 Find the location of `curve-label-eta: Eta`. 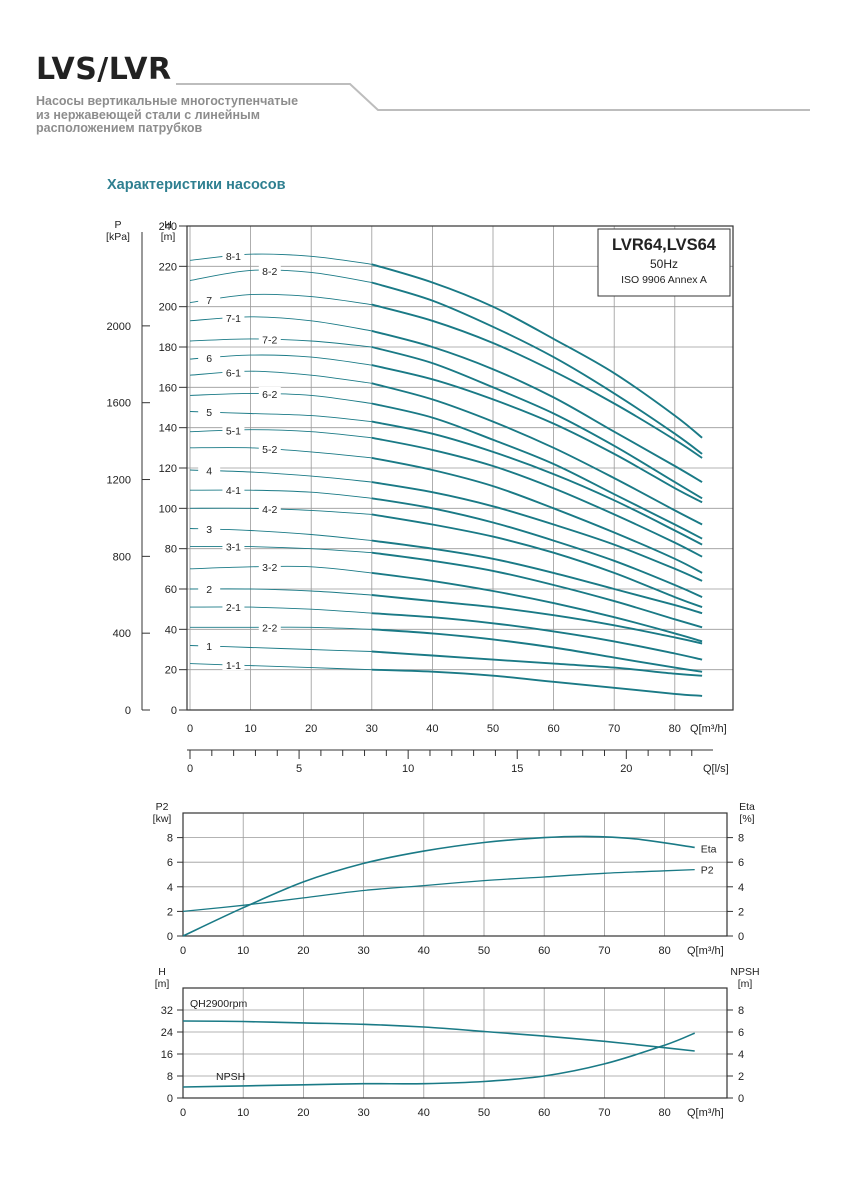

curve-label-eta: Eta is located at coordinates (709, 849).